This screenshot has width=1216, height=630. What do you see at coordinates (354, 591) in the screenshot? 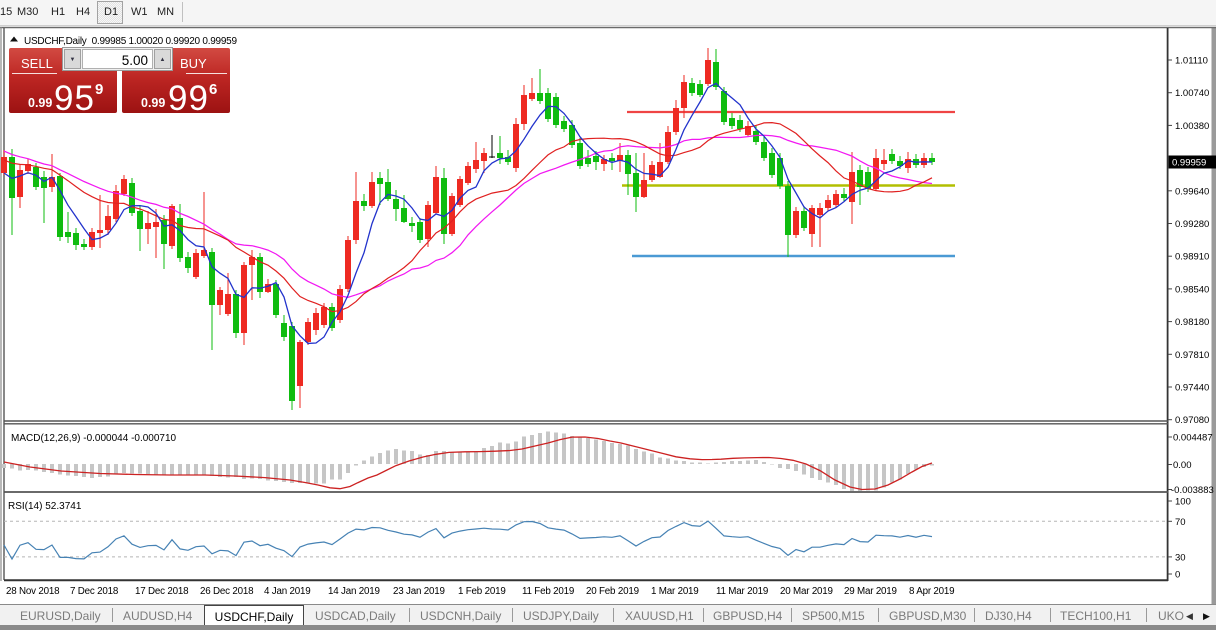
I see `svg-text: 14 Jan 2019` at bounding box center [354, 591].